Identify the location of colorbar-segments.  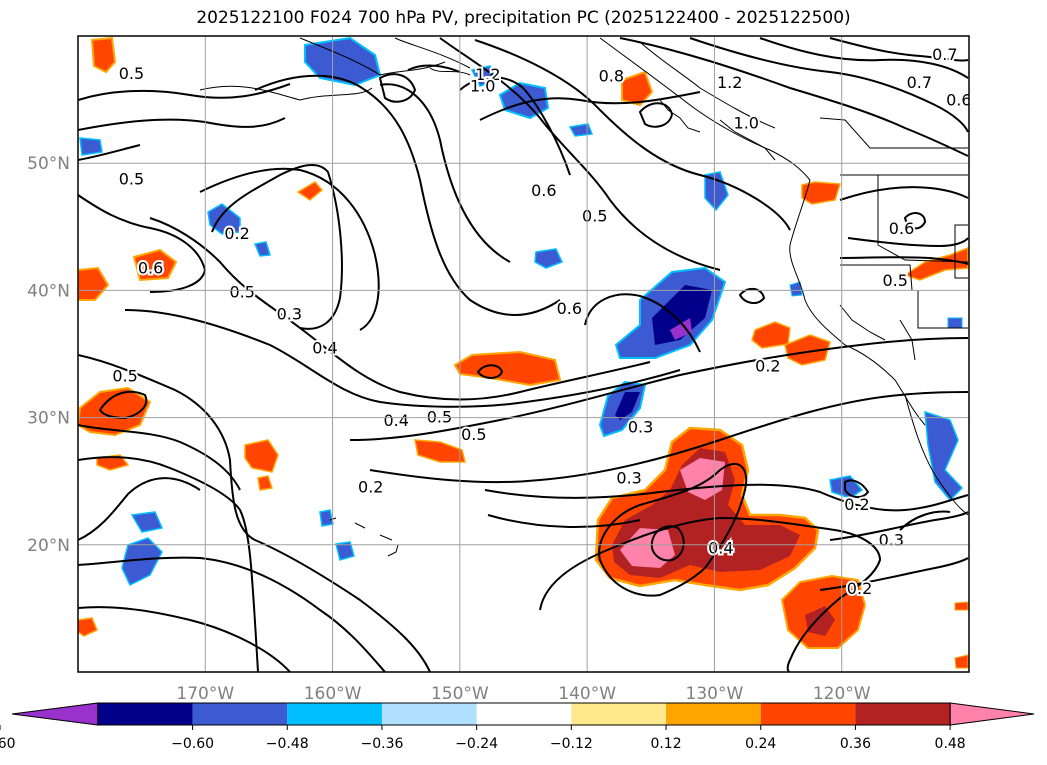
(523, 714).